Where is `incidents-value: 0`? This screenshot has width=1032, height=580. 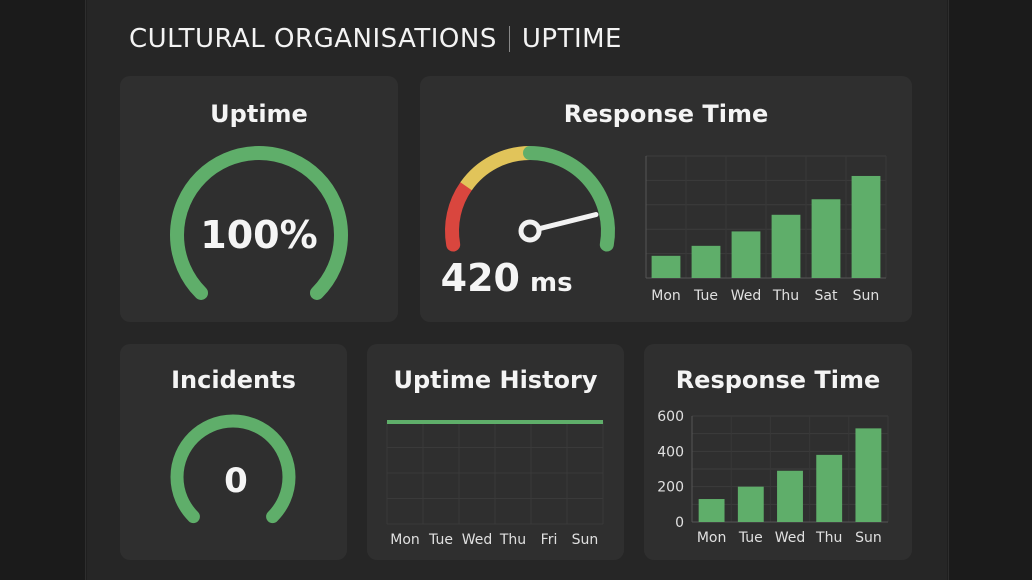 incidents-value: 0 is located at coordinates (236, 481).